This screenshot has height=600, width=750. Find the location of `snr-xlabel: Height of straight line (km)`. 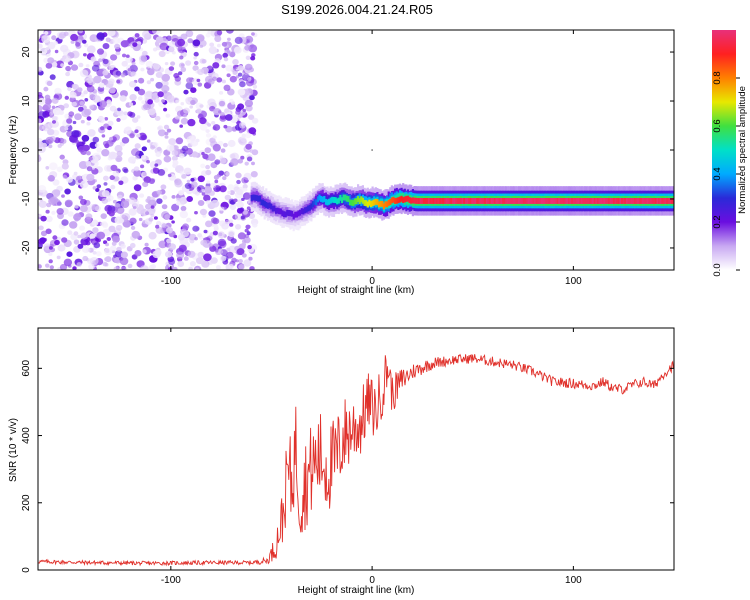

snr-xlabel: Height of straight line (km) is located at coordinates (356, 590).